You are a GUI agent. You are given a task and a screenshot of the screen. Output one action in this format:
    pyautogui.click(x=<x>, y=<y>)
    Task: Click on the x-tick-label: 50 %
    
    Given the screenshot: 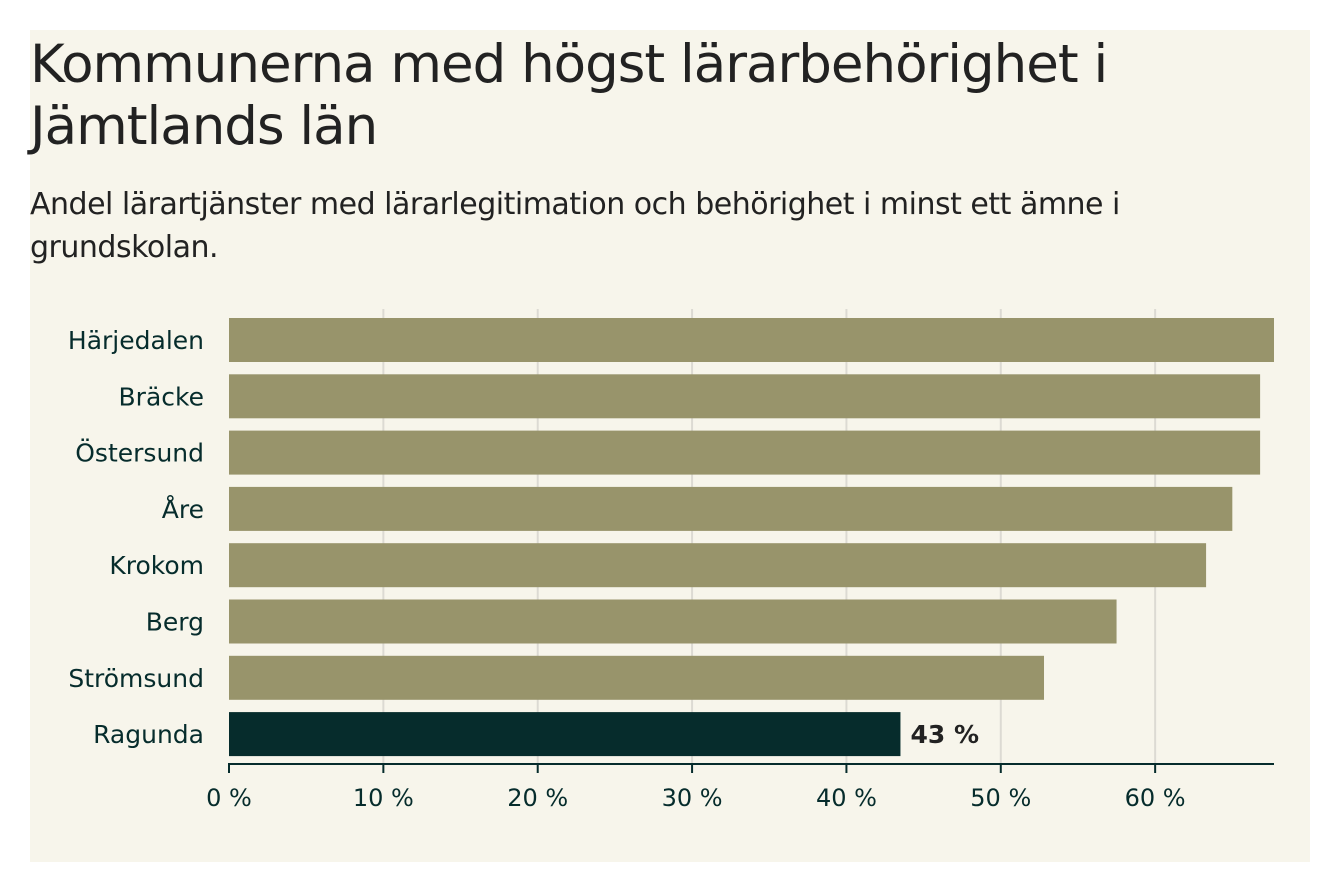 What is the action you would take?
    pyautogui.click(x=1000, y=798)
    